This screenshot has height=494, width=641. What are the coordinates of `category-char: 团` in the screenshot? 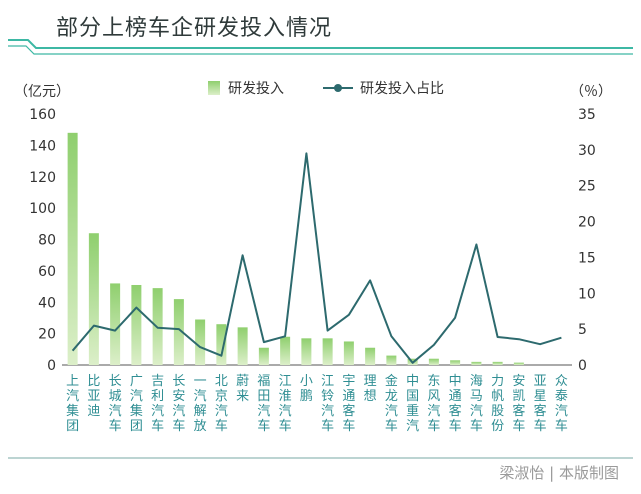 It's located at (72, 426).